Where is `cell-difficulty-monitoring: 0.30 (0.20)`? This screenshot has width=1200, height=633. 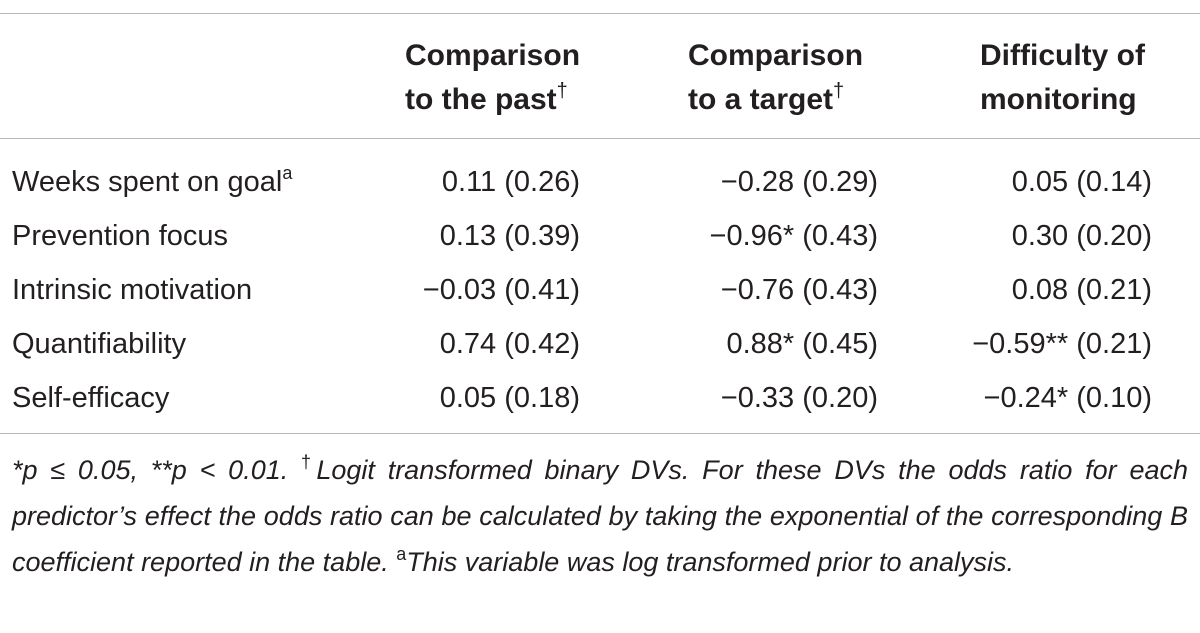 cell-difficulty-monitoring: 0.30 (0.20) is located at coordinates (1081, 236).